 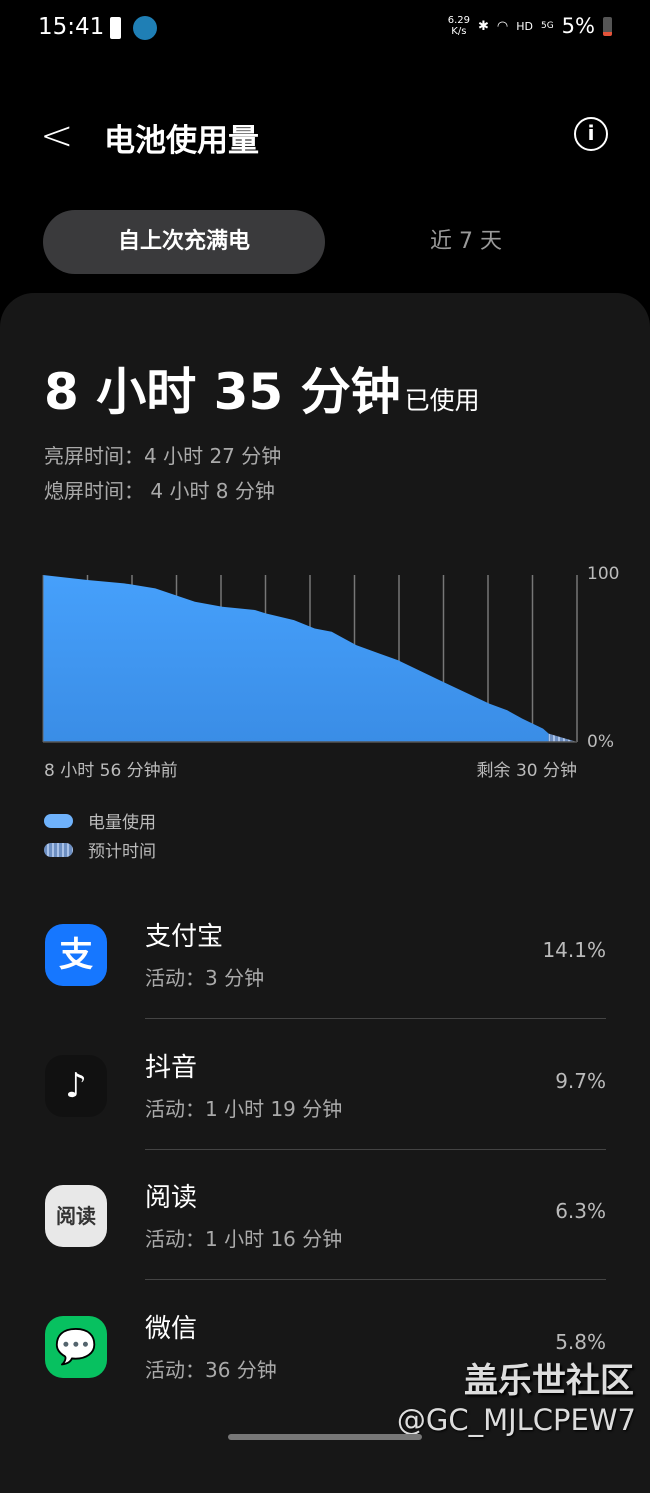 I want to click on home-indicator, so click(x=325, y=1437).